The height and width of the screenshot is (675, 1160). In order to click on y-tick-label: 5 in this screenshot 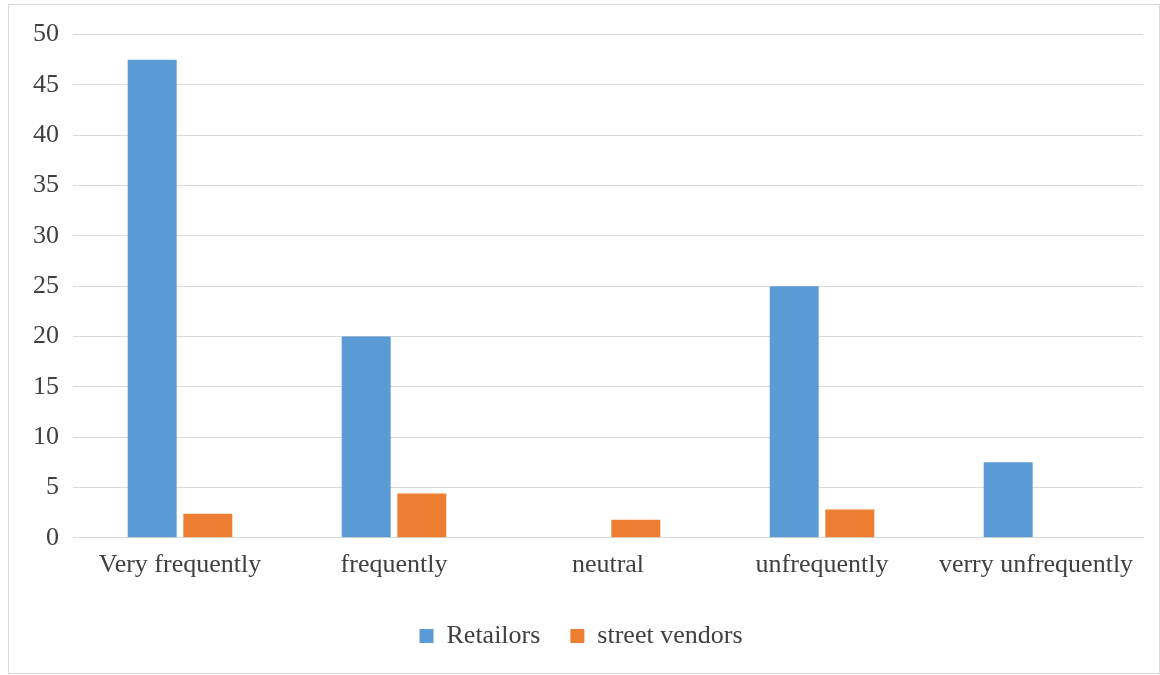, I will do `click(52, 486)`.